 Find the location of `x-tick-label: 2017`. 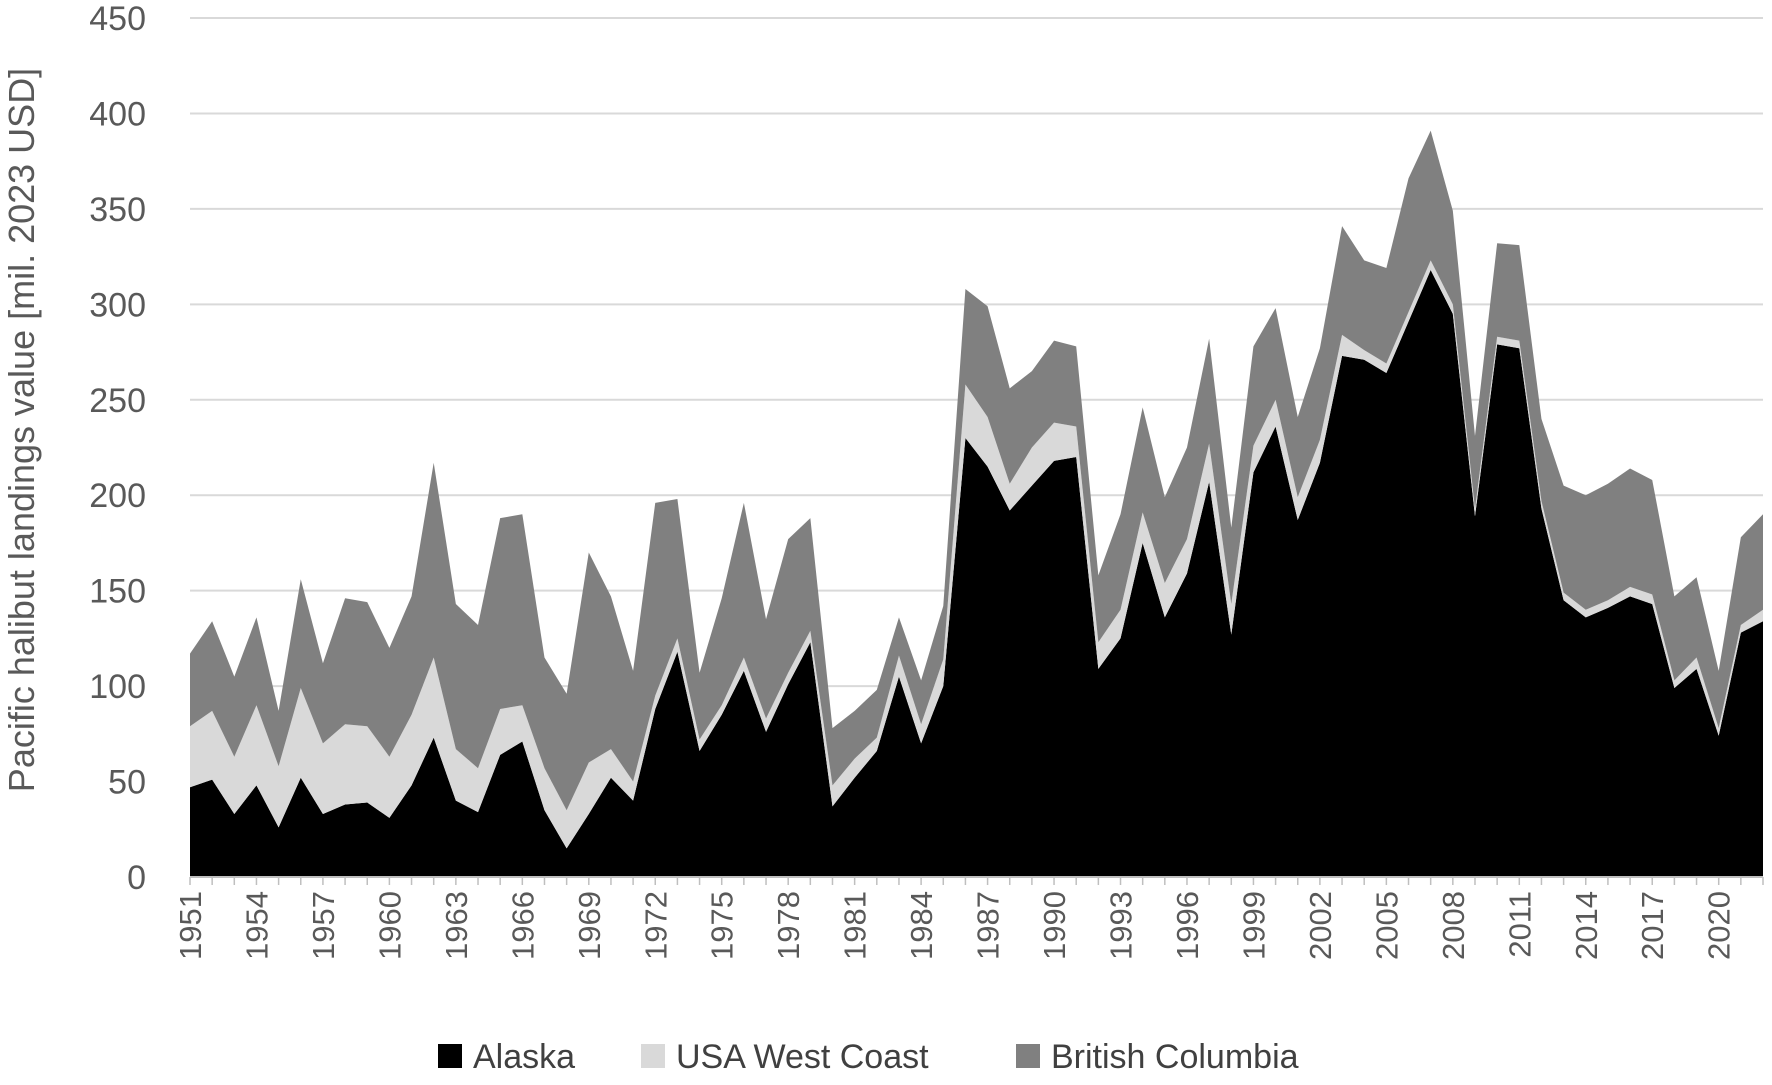

x-tick-label: 2017 is located at coordinates (1652, 925).